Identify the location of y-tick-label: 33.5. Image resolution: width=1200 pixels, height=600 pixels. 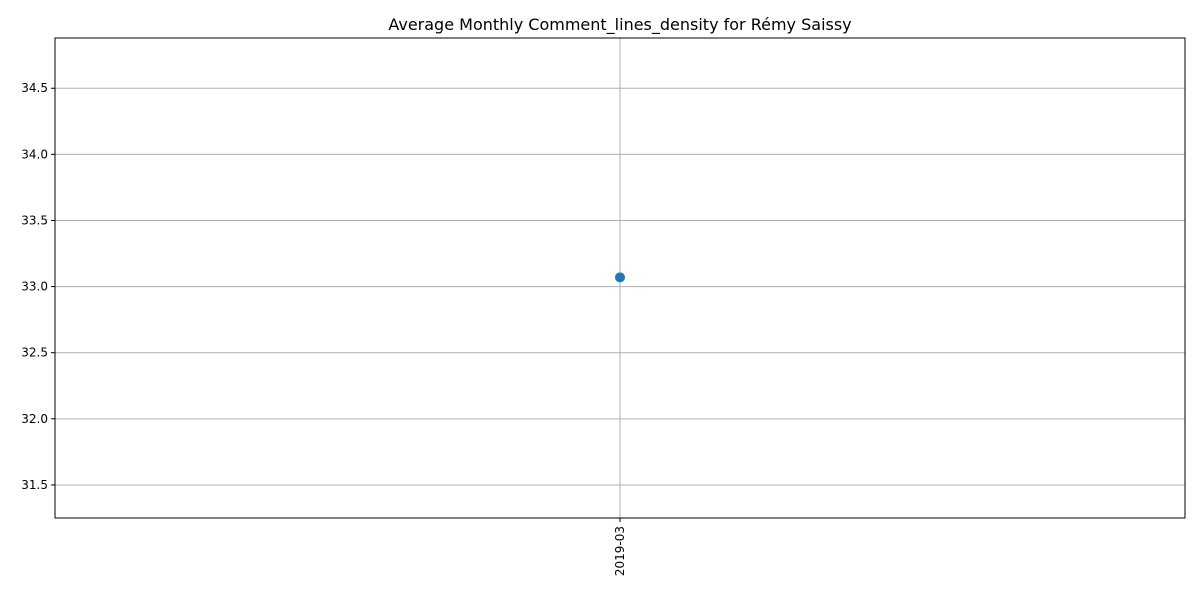
(34, 220).